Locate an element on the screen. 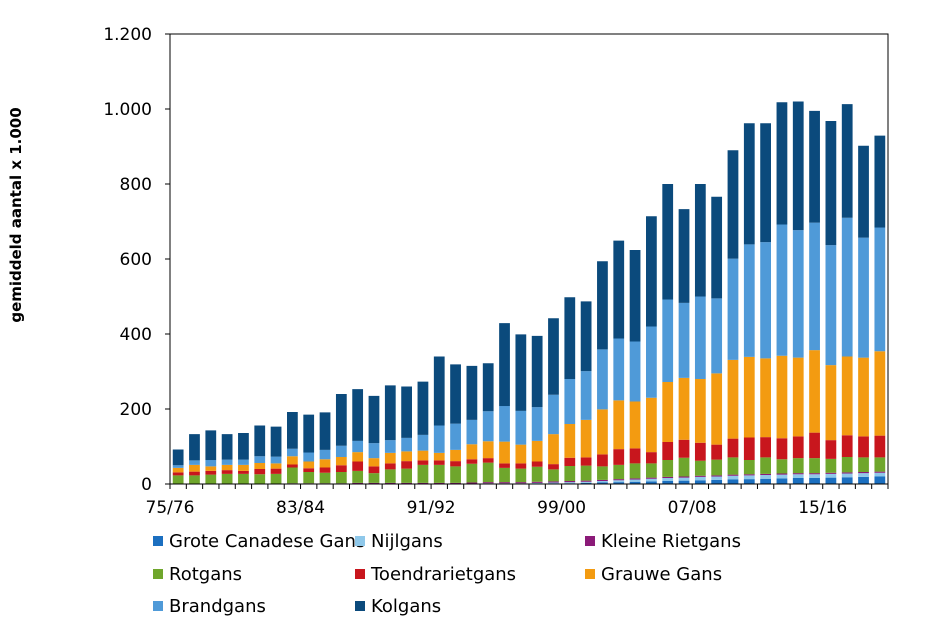 The image size is (942, 632). x-tick-label: 15/16 is located at coordinates (822, 508).